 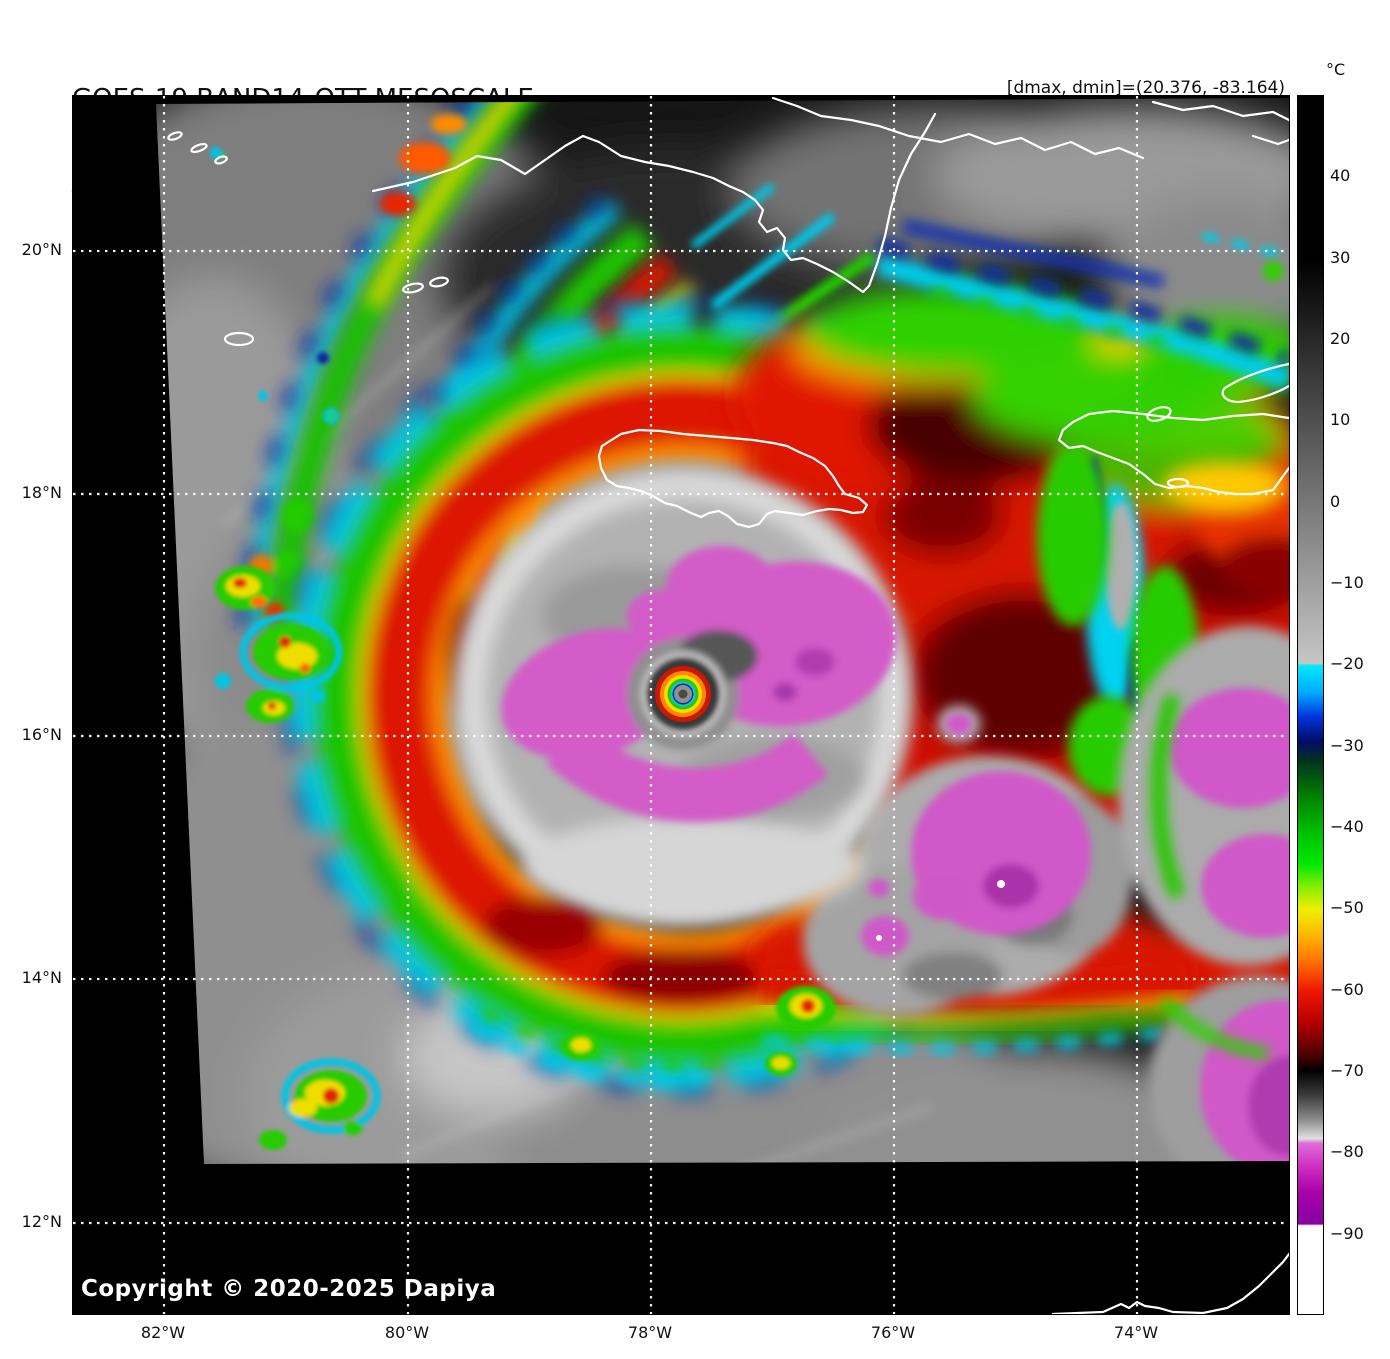 I want to click on bahamas-coast, so click(x=1220, y=111).